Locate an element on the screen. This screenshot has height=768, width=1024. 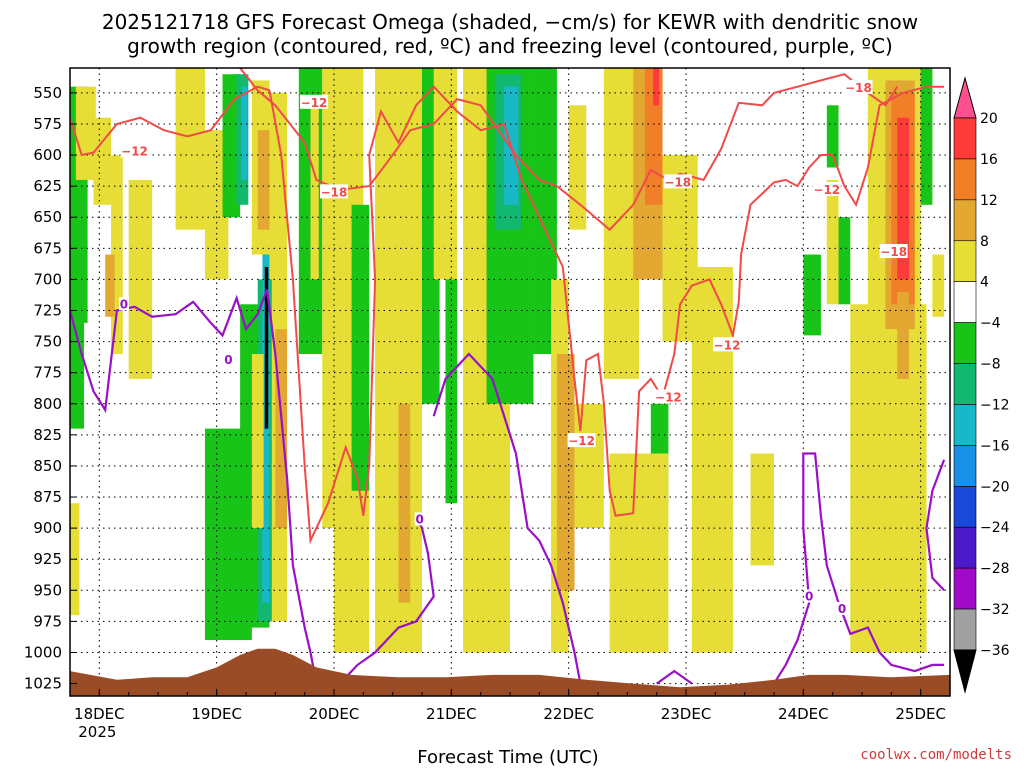
pressure-tick-label: 1000 is located at coordinates (43, 652).